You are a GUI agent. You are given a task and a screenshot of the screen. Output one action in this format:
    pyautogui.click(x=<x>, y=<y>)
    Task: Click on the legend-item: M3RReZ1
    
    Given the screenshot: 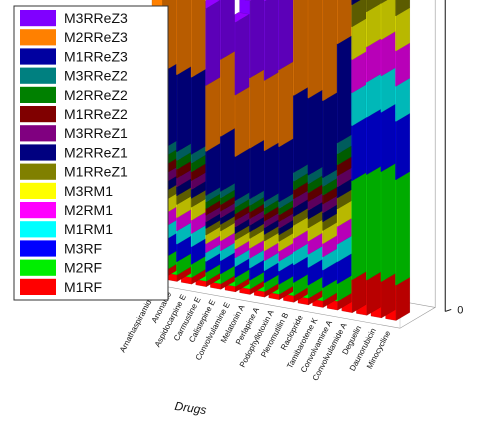 What is the action you would take?
    pyautogui.click(x=74, y=133)
    